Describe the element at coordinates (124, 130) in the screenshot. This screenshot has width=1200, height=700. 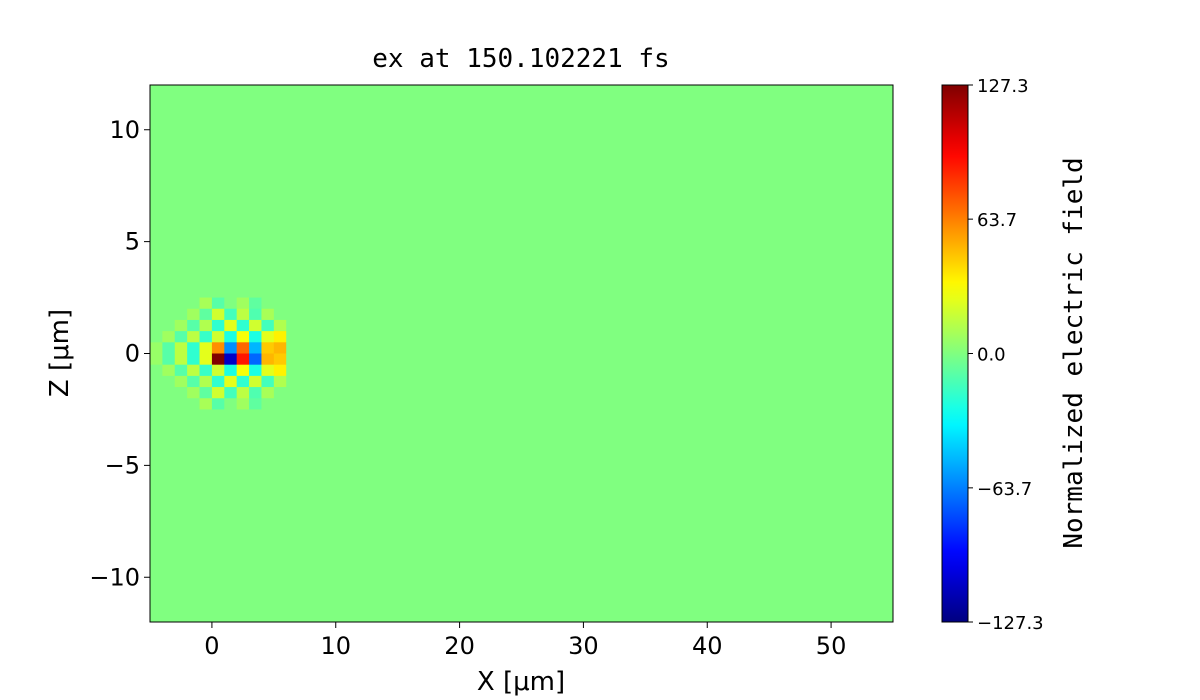
I see `y-tick-label: 10` at that location.